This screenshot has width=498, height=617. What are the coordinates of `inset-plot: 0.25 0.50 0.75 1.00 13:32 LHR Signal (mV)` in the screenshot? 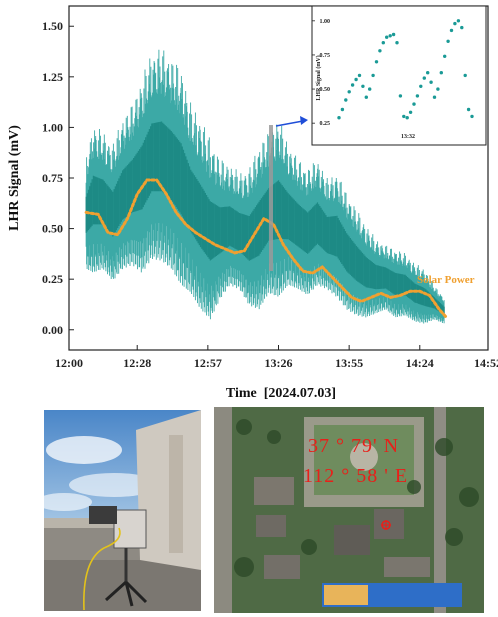 It's located at (399, 75).